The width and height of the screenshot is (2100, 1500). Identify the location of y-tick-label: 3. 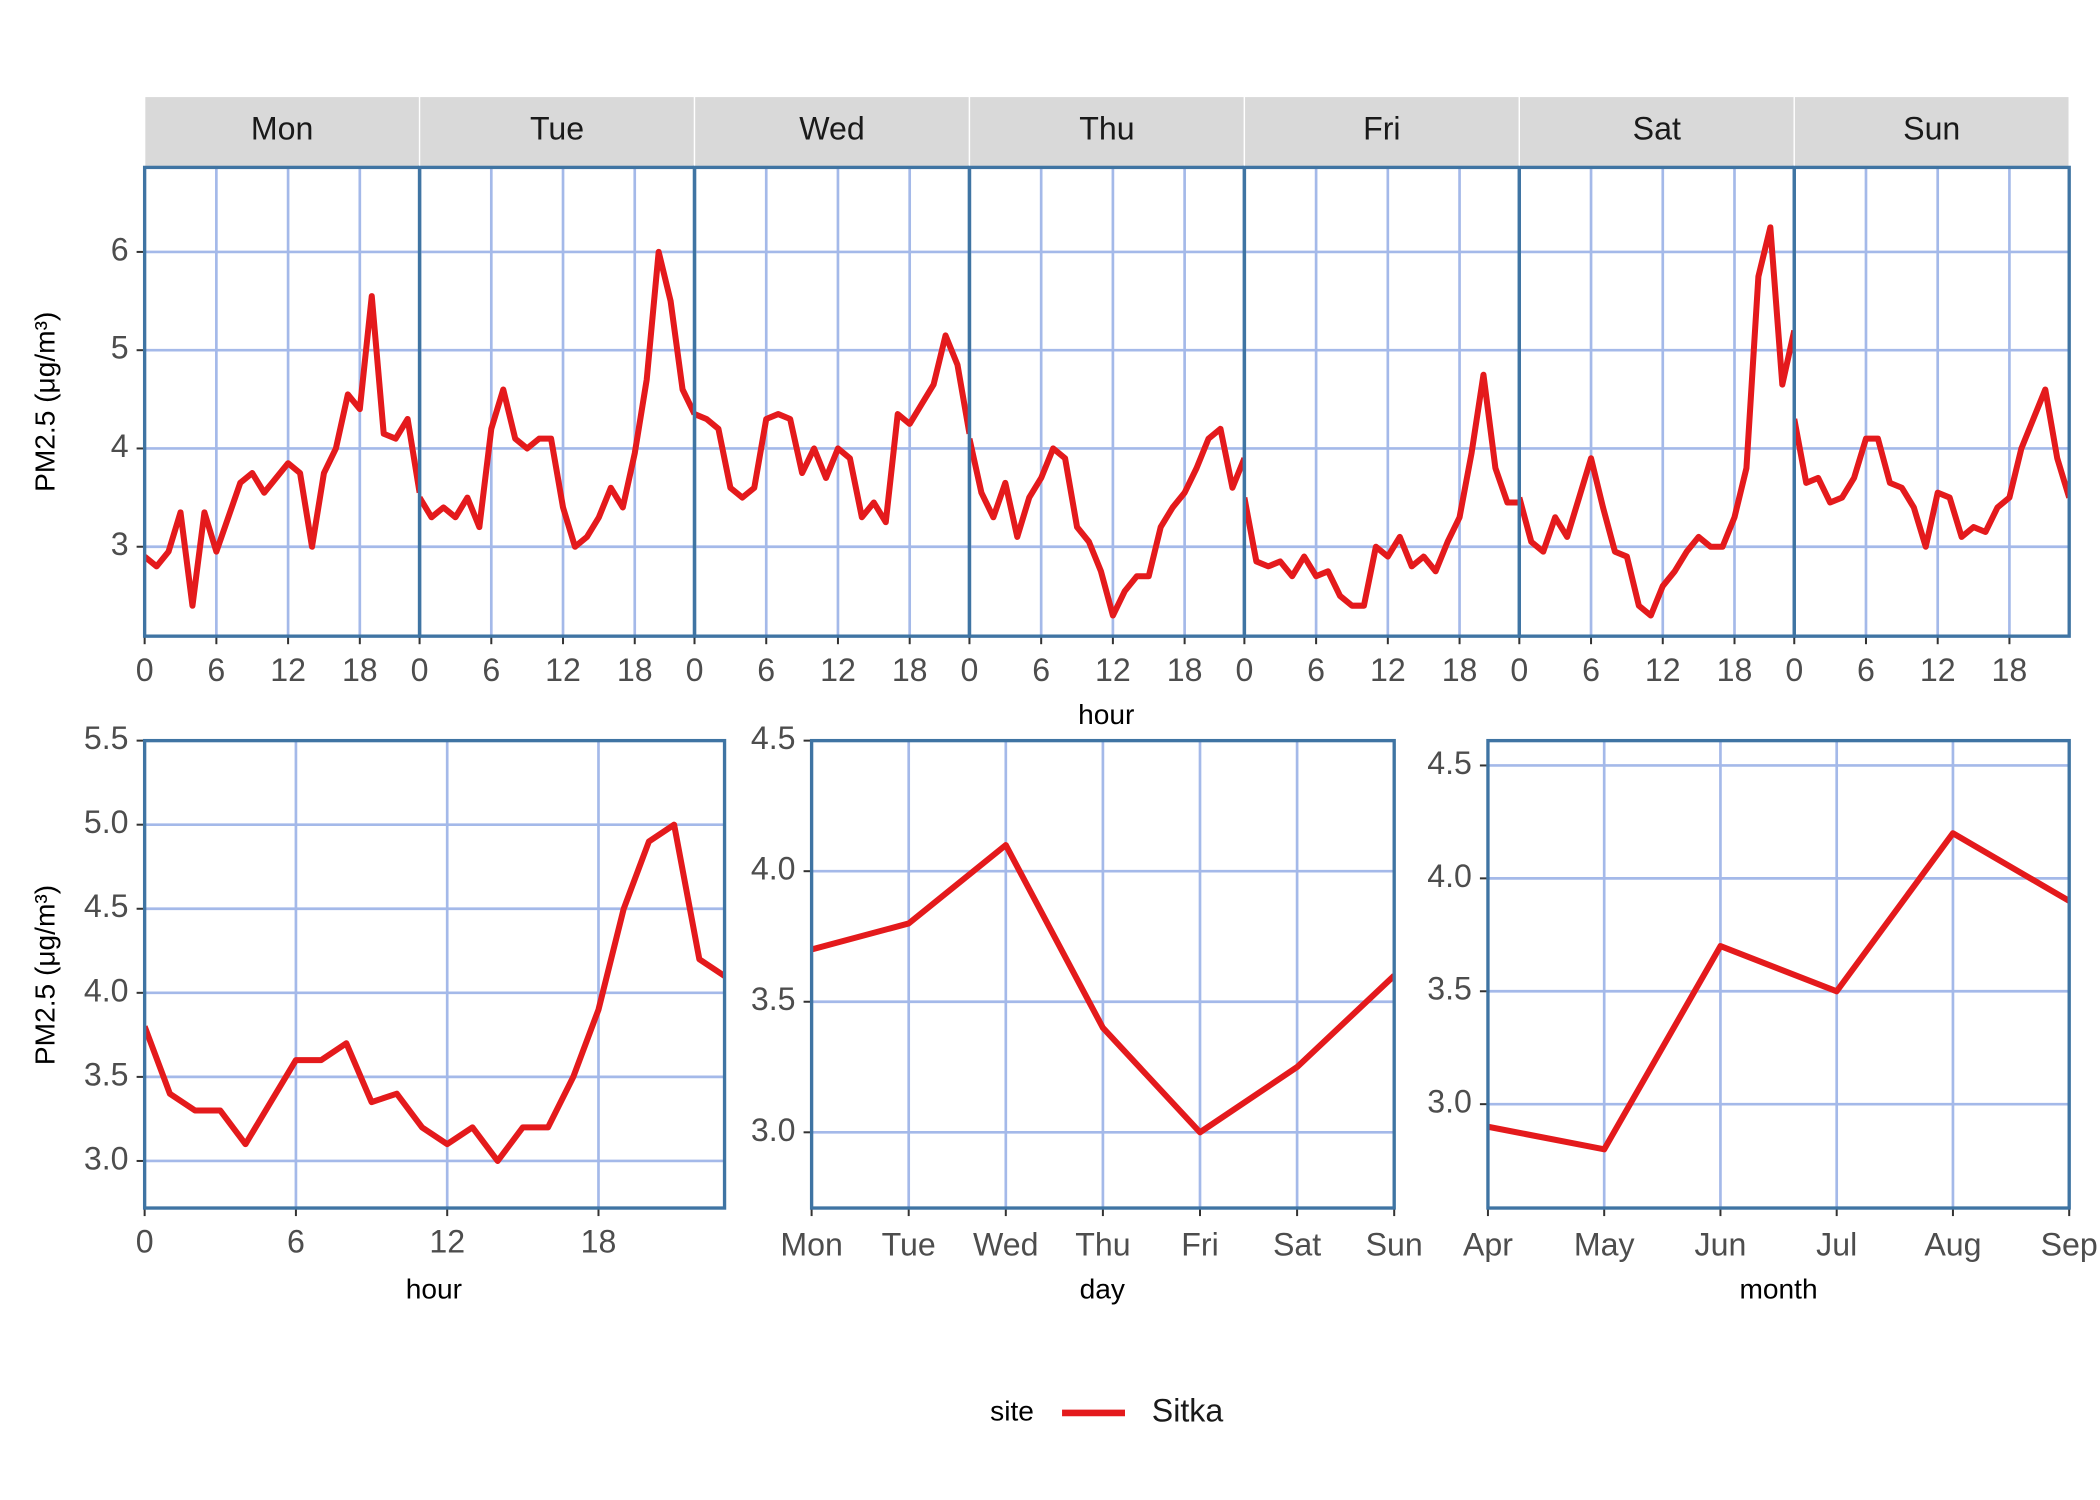
(120, 544).